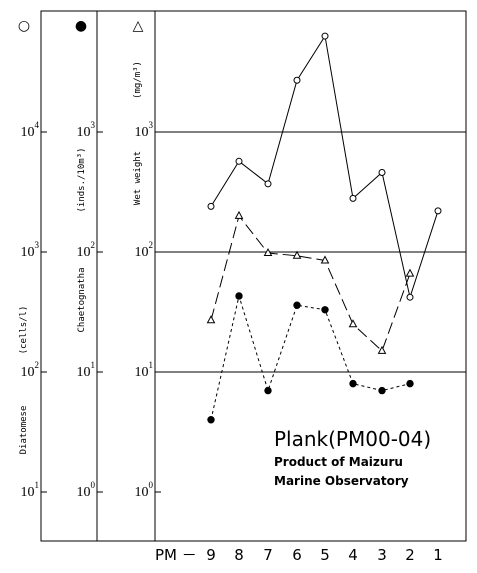 The height and width of the screenshot is (573, 477). I want to click on x-tick-label: 3, so click(382, 555).